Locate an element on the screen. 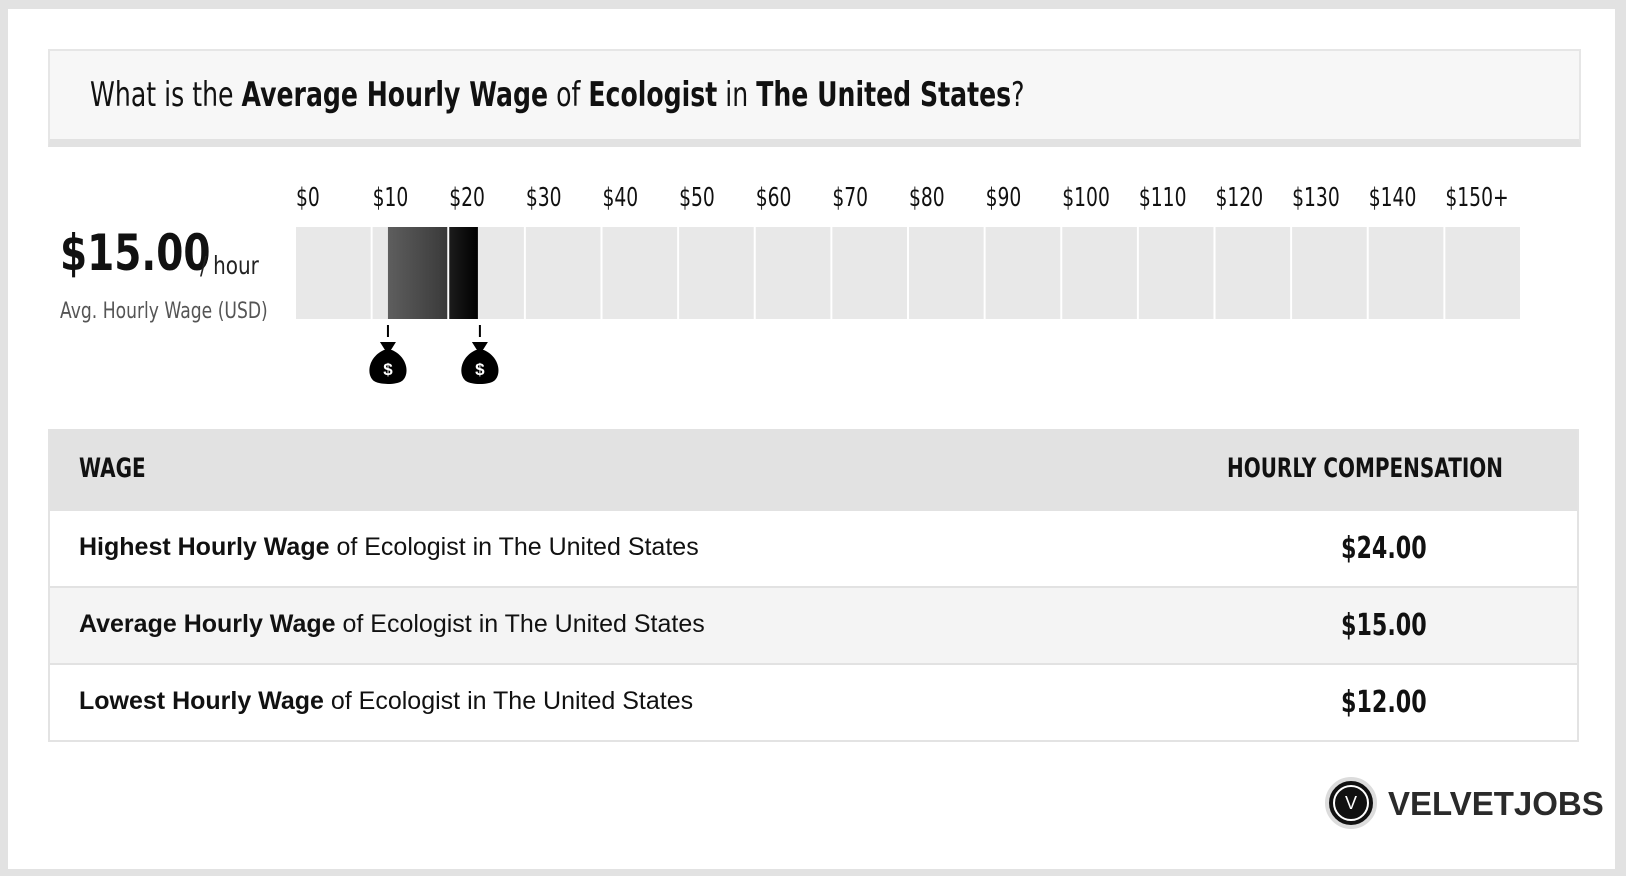 This screenshot has width=1626, height=876. column-header-compensation: HOURLY COMPENSATION is located at coordinates (1365, 468).